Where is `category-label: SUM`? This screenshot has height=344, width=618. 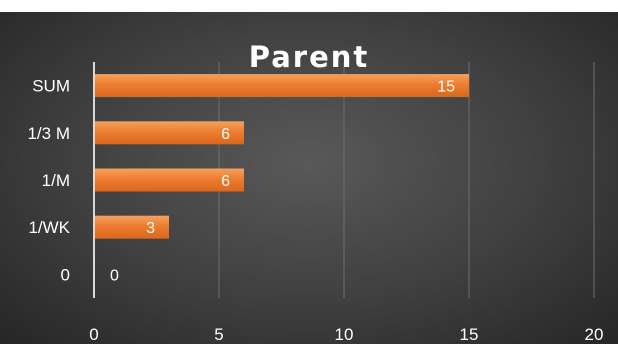
category-label: SUM is located at coordinates (51, 86).